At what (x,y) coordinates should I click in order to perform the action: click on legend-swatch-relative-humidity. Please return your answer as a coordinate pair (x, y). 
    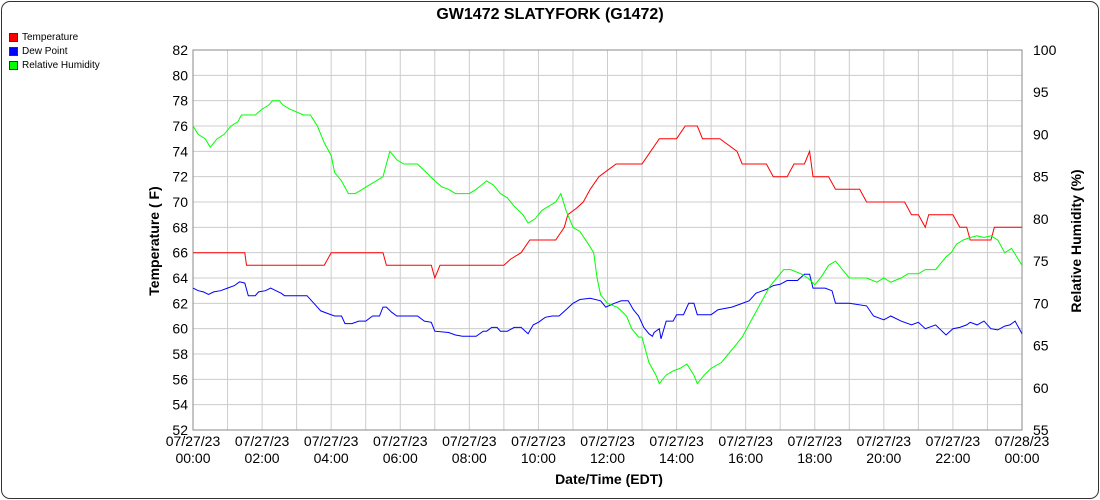
    Looking at the image, I should click on (13, 65).